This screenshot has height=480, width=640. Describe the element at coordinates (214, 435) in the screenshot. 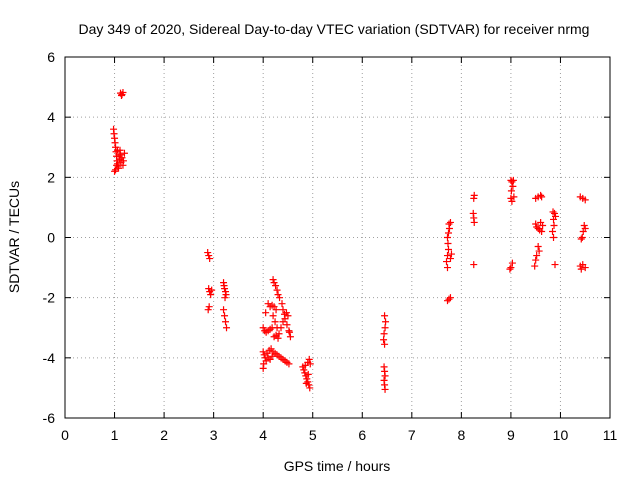

I see `x-tick-label: 3` at that location.